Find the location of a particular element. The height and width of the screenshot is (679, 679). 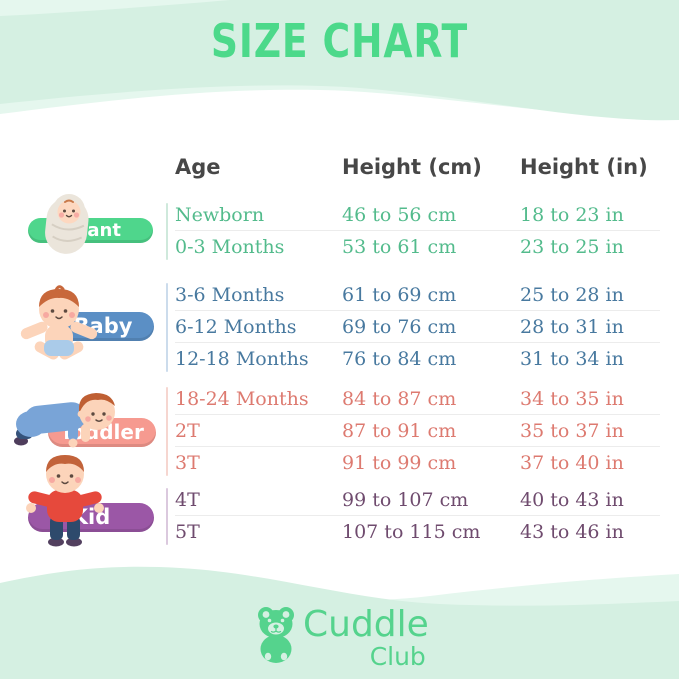

table-row: Newborn 46 to 56 cm 18 to 23 in is located at coordinates (339, 215).